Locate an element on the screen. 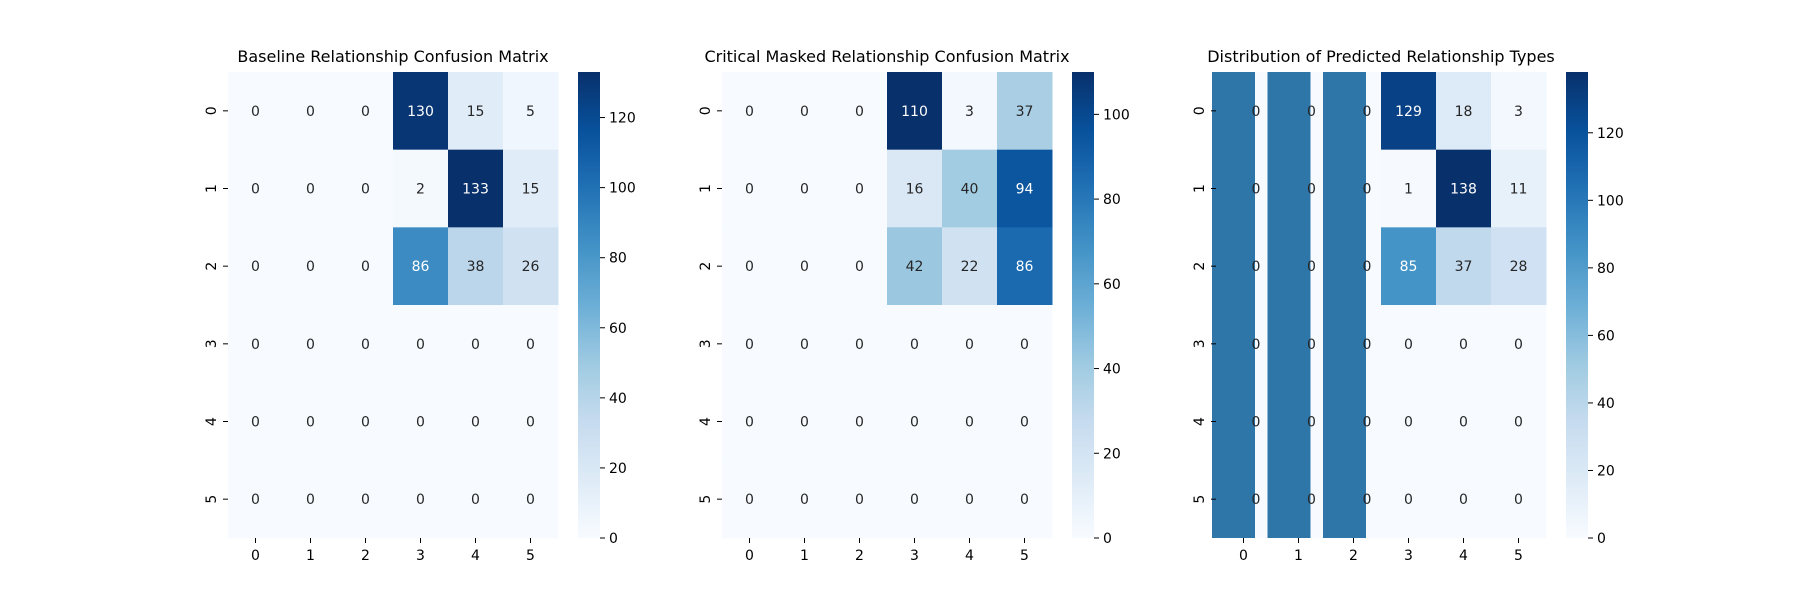 The width and height of the screenshot is (1800, 600). colorbar: 0 20 40 60 80 100 120 is located at coordinates (607, 309).